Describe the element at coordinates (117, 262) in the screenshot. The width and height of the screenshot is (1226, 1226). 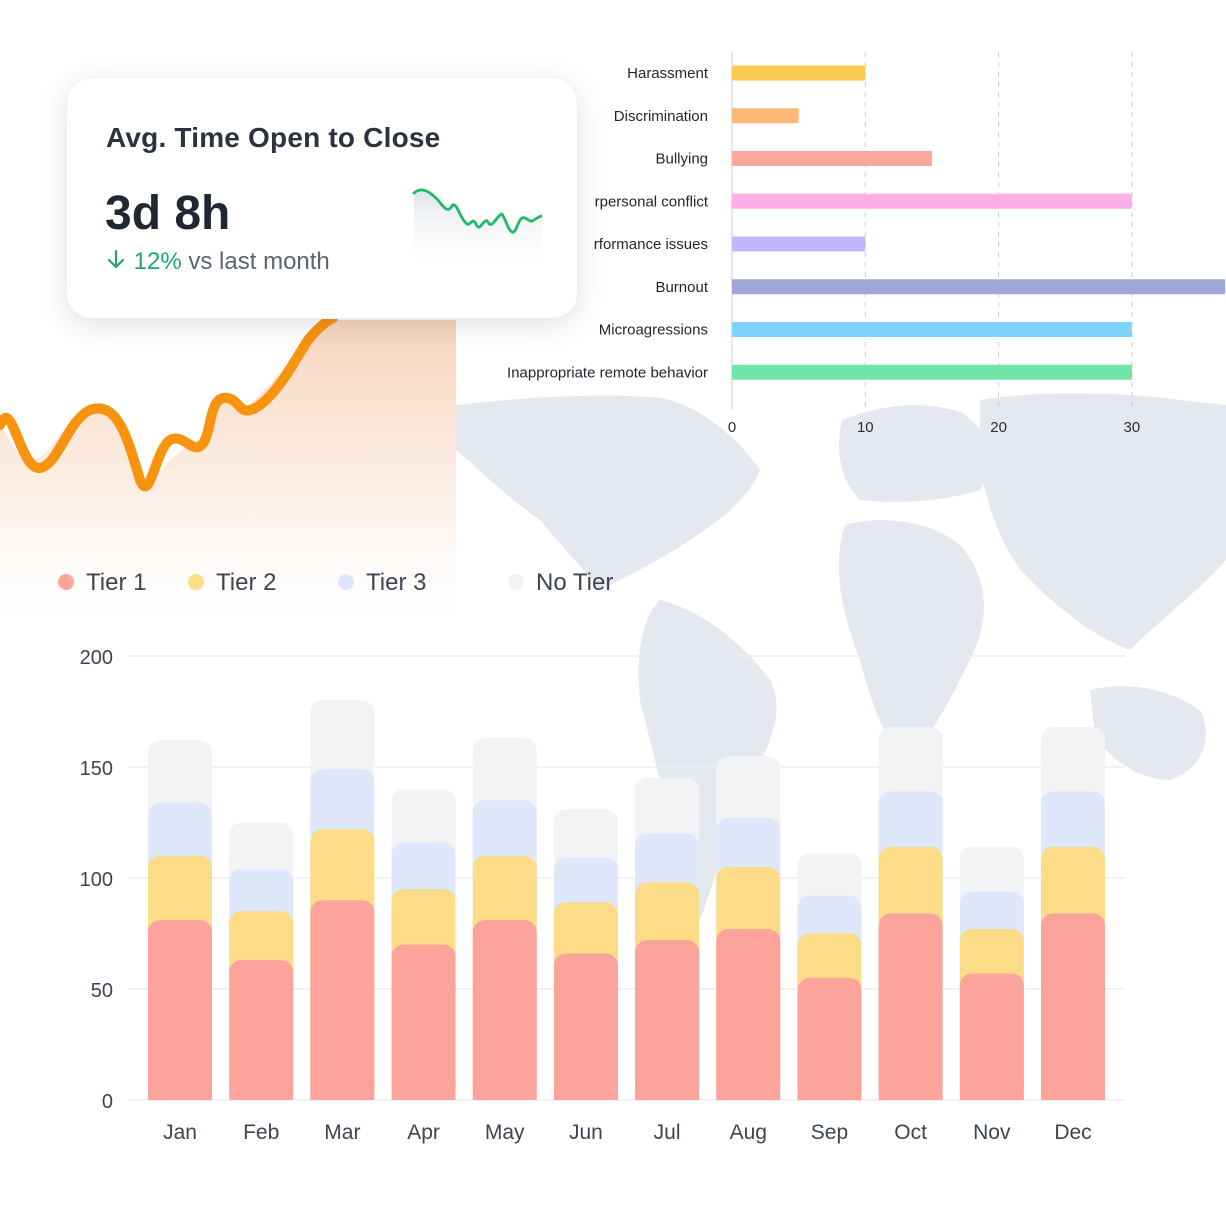
I see `arrow-down-icon` at that location.